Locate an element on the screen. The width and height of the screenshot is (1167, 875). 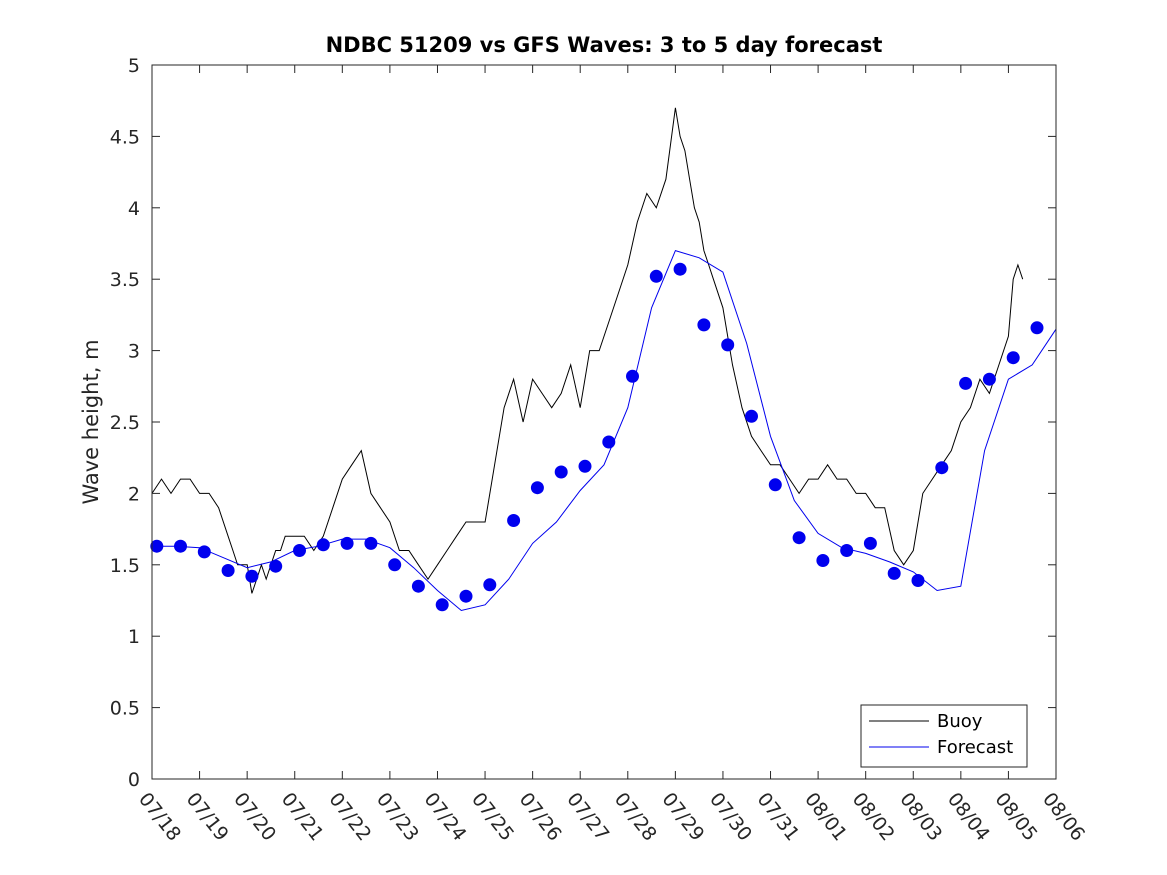
y-tick-label: 2.5 is located at coordinates (125, 423).